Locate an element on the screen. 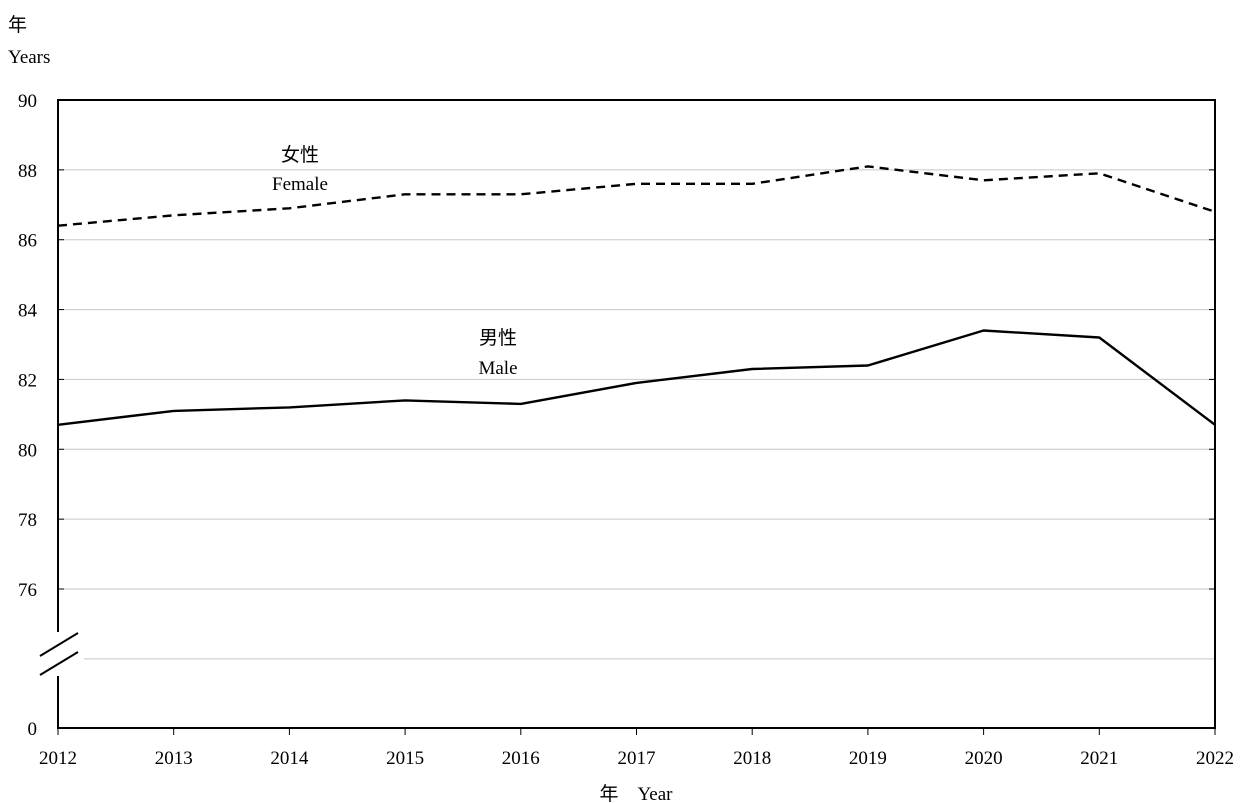 The image size is (1241, 803). y-axis-break-marker is located at coordinates (59, 654).